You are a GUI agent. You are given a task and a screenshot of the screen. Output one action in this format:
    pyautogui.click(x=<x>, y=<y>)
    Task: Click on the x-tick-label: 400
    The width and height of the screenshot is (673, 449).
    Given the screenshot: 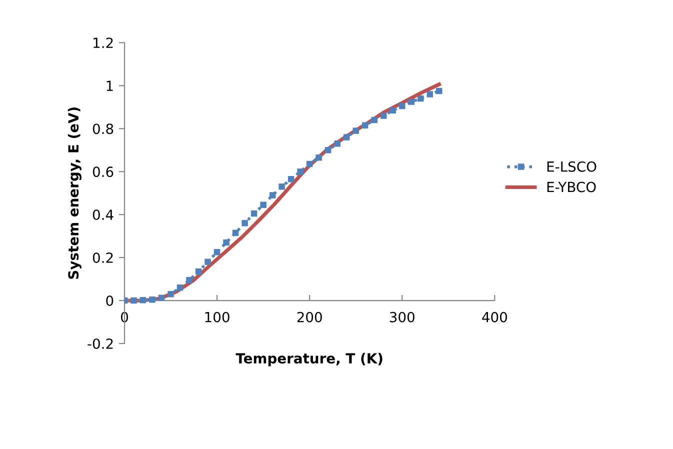 What is the action you would take?
    pyautogui.click(x=494, y=317)
    